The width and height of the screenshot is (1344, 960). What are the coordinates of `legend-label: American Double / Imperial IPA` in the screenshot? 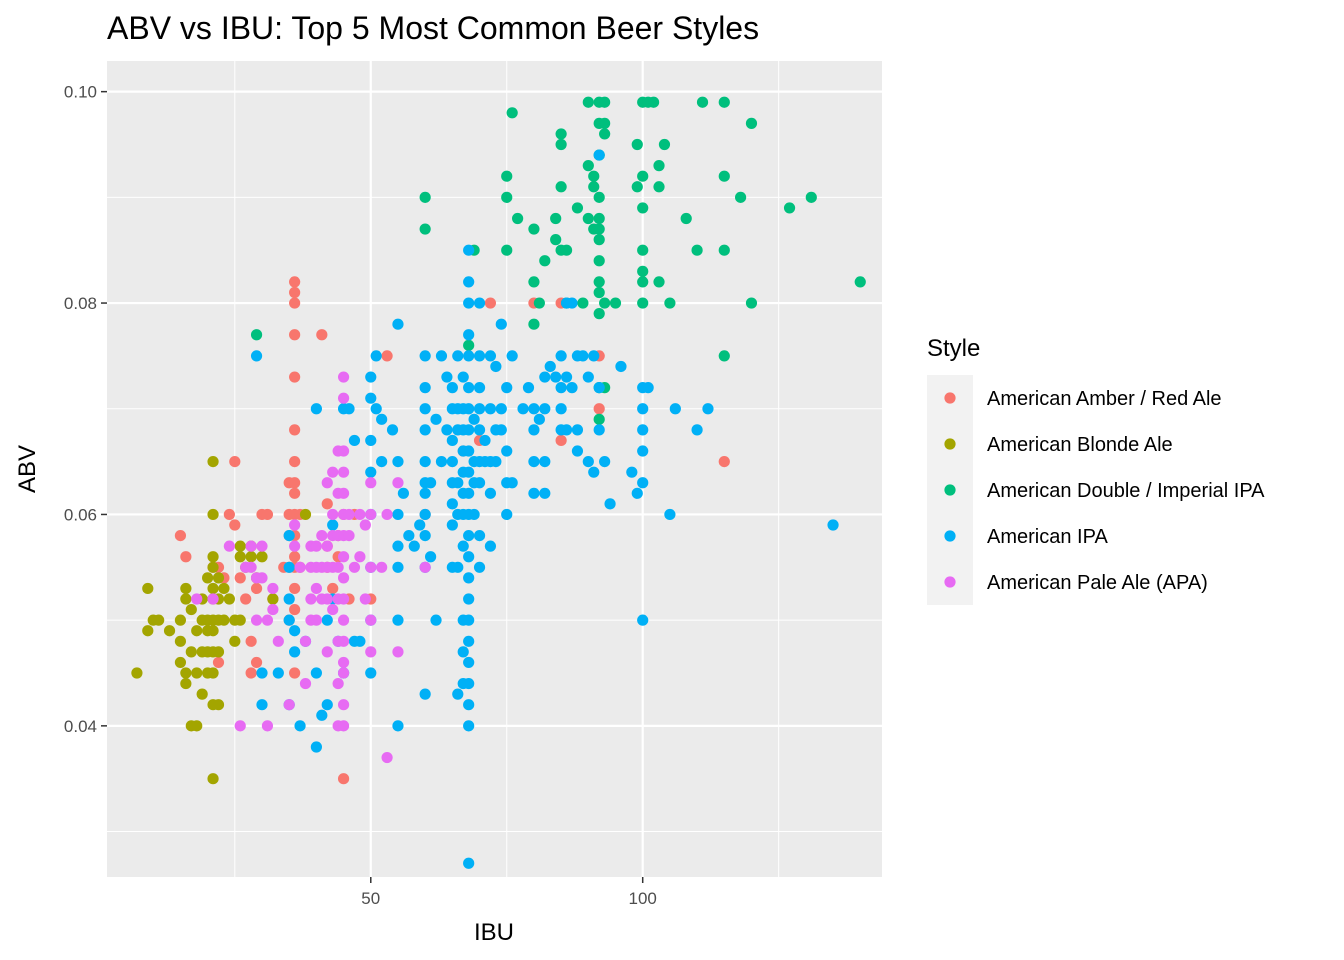 It's located at (1126, 491).